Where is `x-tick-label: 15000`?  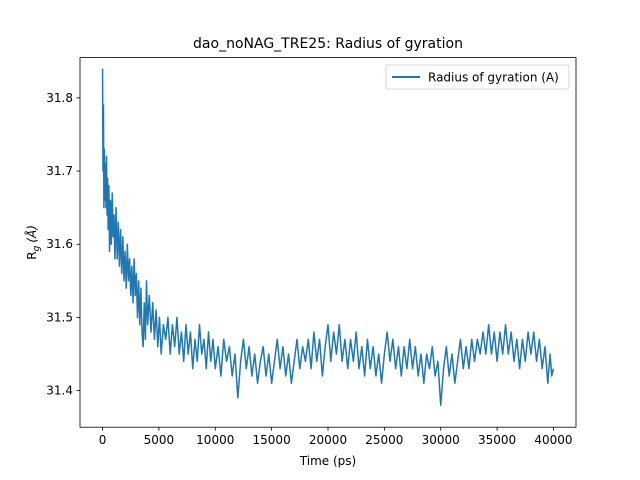
x-tick-label: 15000 is located at coordinates (272, 440).